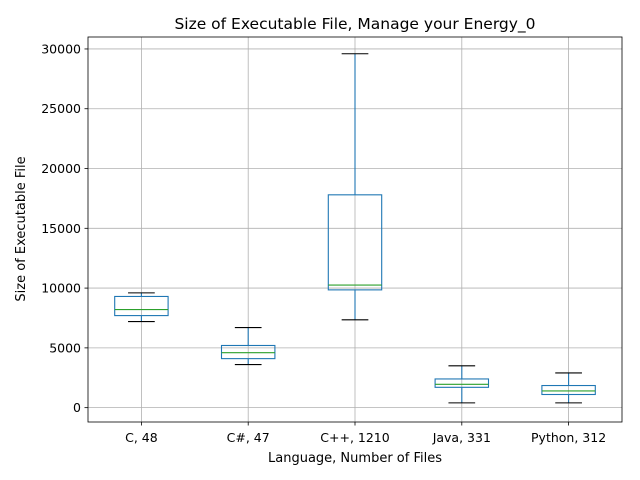 The image size is (640, 480). Describe the element at coordinates (355, 458) in the screenshot. I see `x-axis-label: Language, Number of Files` at that location.